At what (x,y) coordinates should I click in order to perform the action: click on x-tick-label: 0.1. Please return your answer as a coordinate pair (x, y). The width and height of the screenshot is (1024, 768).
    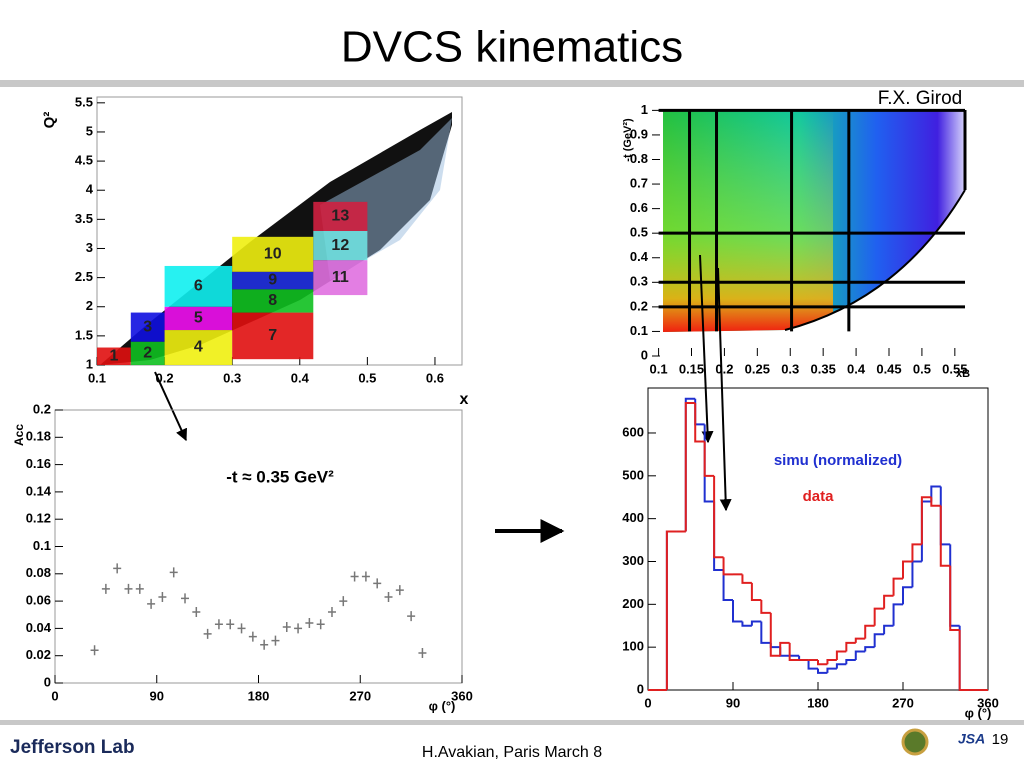
    Looking at the image, I should click on (659, 368).